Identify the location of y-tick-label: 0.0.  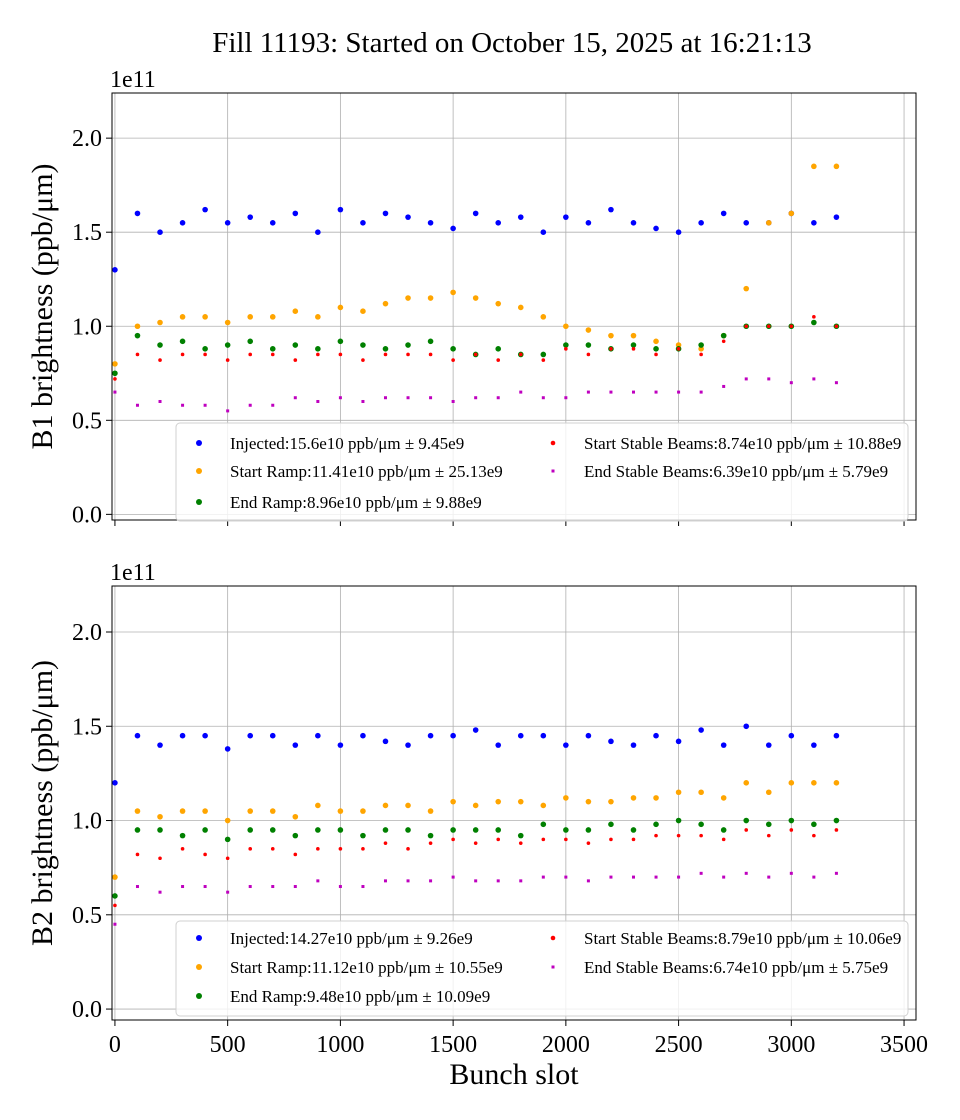
(87, 515).